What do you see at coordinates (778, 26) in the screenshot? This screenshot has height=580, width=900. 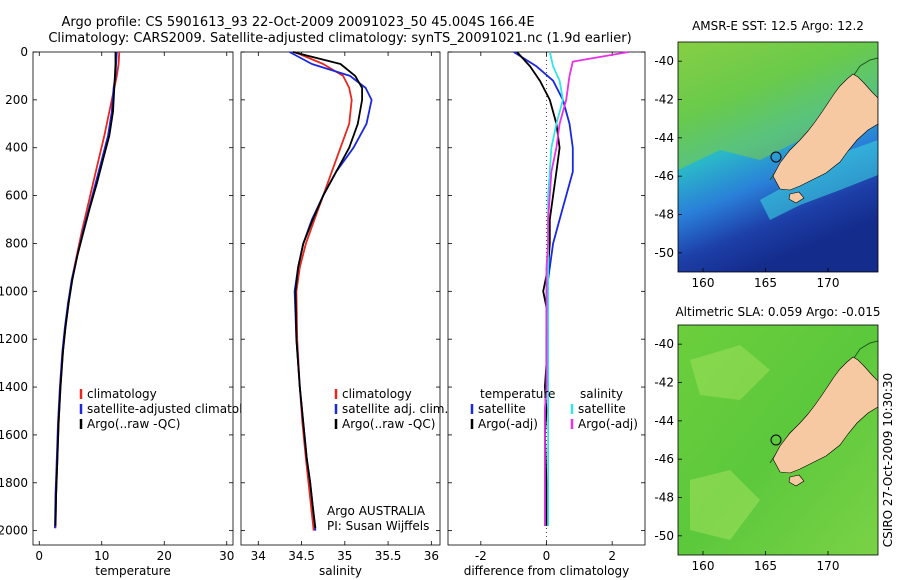 I see `sst-map-title: AMSR-E SST: 12.5 Argo: 12.2` at bounding box center [778, 26].